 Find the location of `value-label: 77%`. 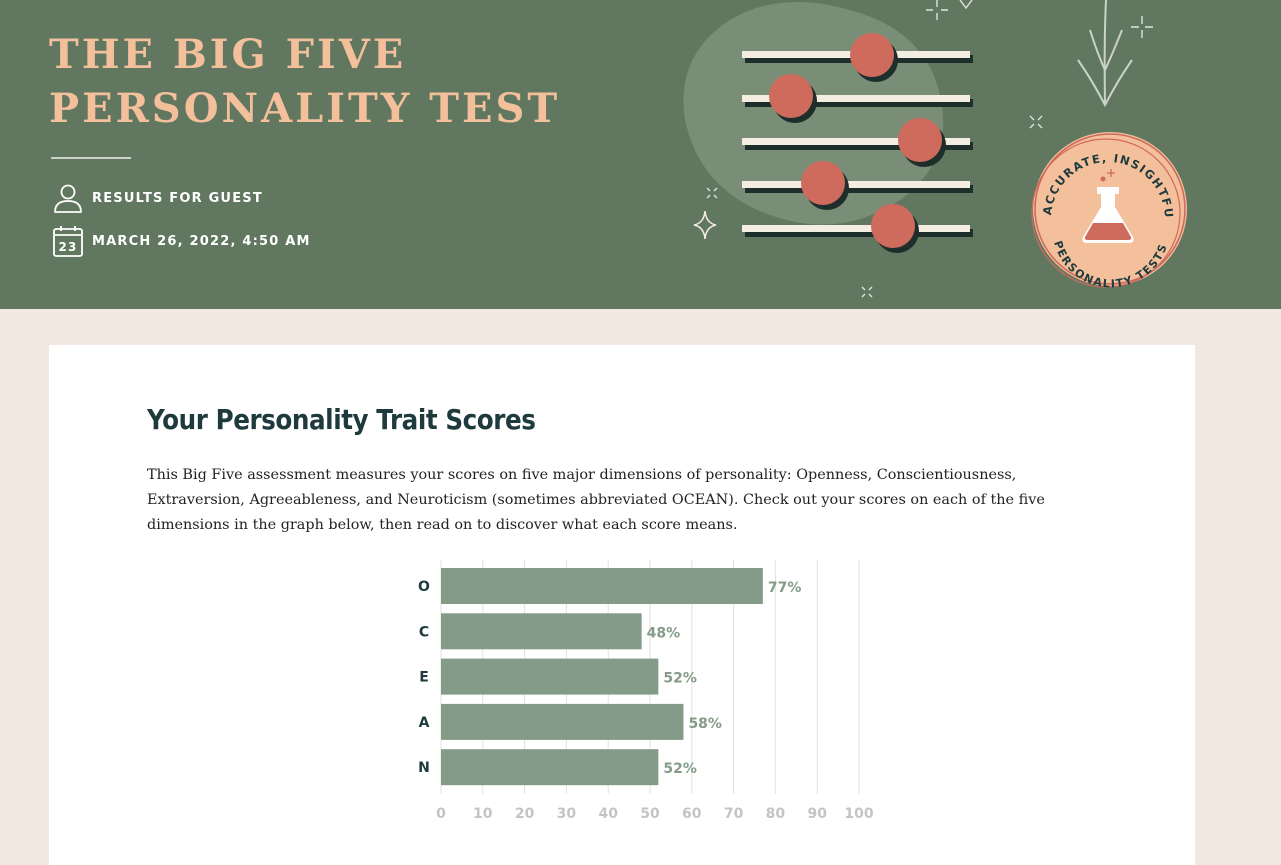

value-label: 77% is located at coordinates (785, 588).